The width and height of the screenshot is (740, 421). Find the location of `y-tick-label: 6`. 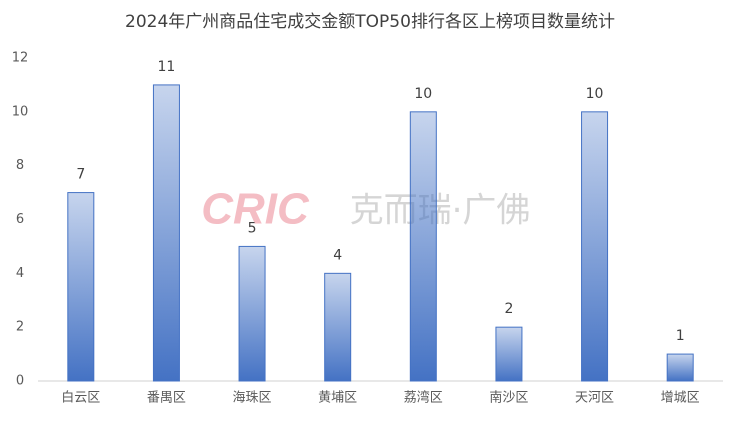

y-tick-label: 6 is located at coordinates (20, 219).